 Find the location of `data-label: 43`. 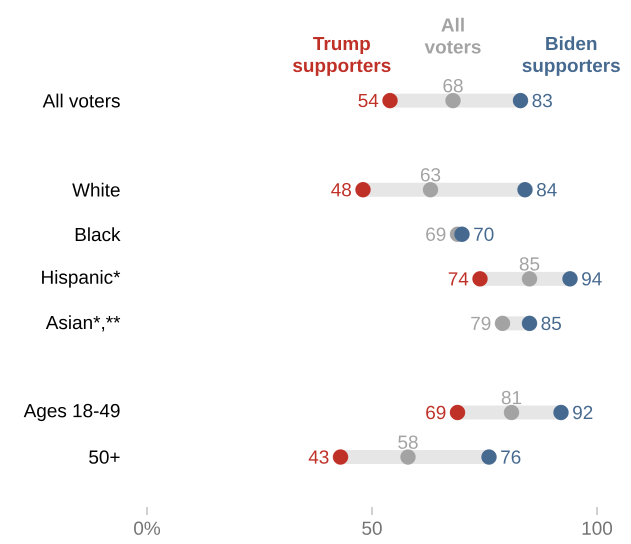

data-label: 43 is located at coordinates (318, 457).